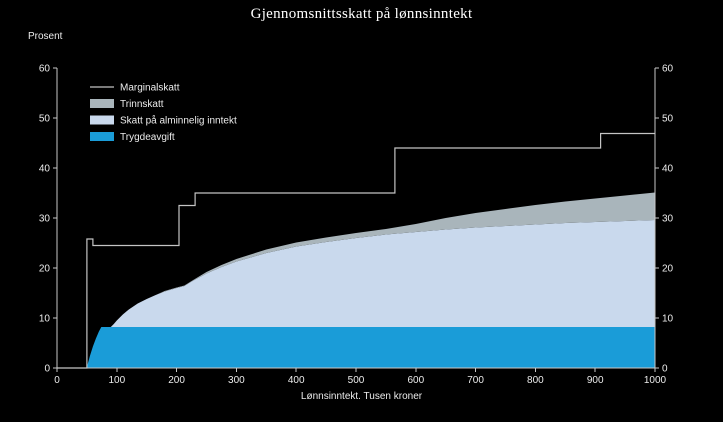 Image resolution: width=723 pixels, height=422 pixels. Describe the element at coordinates (595, 380) in the screenshot. I see `x-tick-label: 900` at that location.